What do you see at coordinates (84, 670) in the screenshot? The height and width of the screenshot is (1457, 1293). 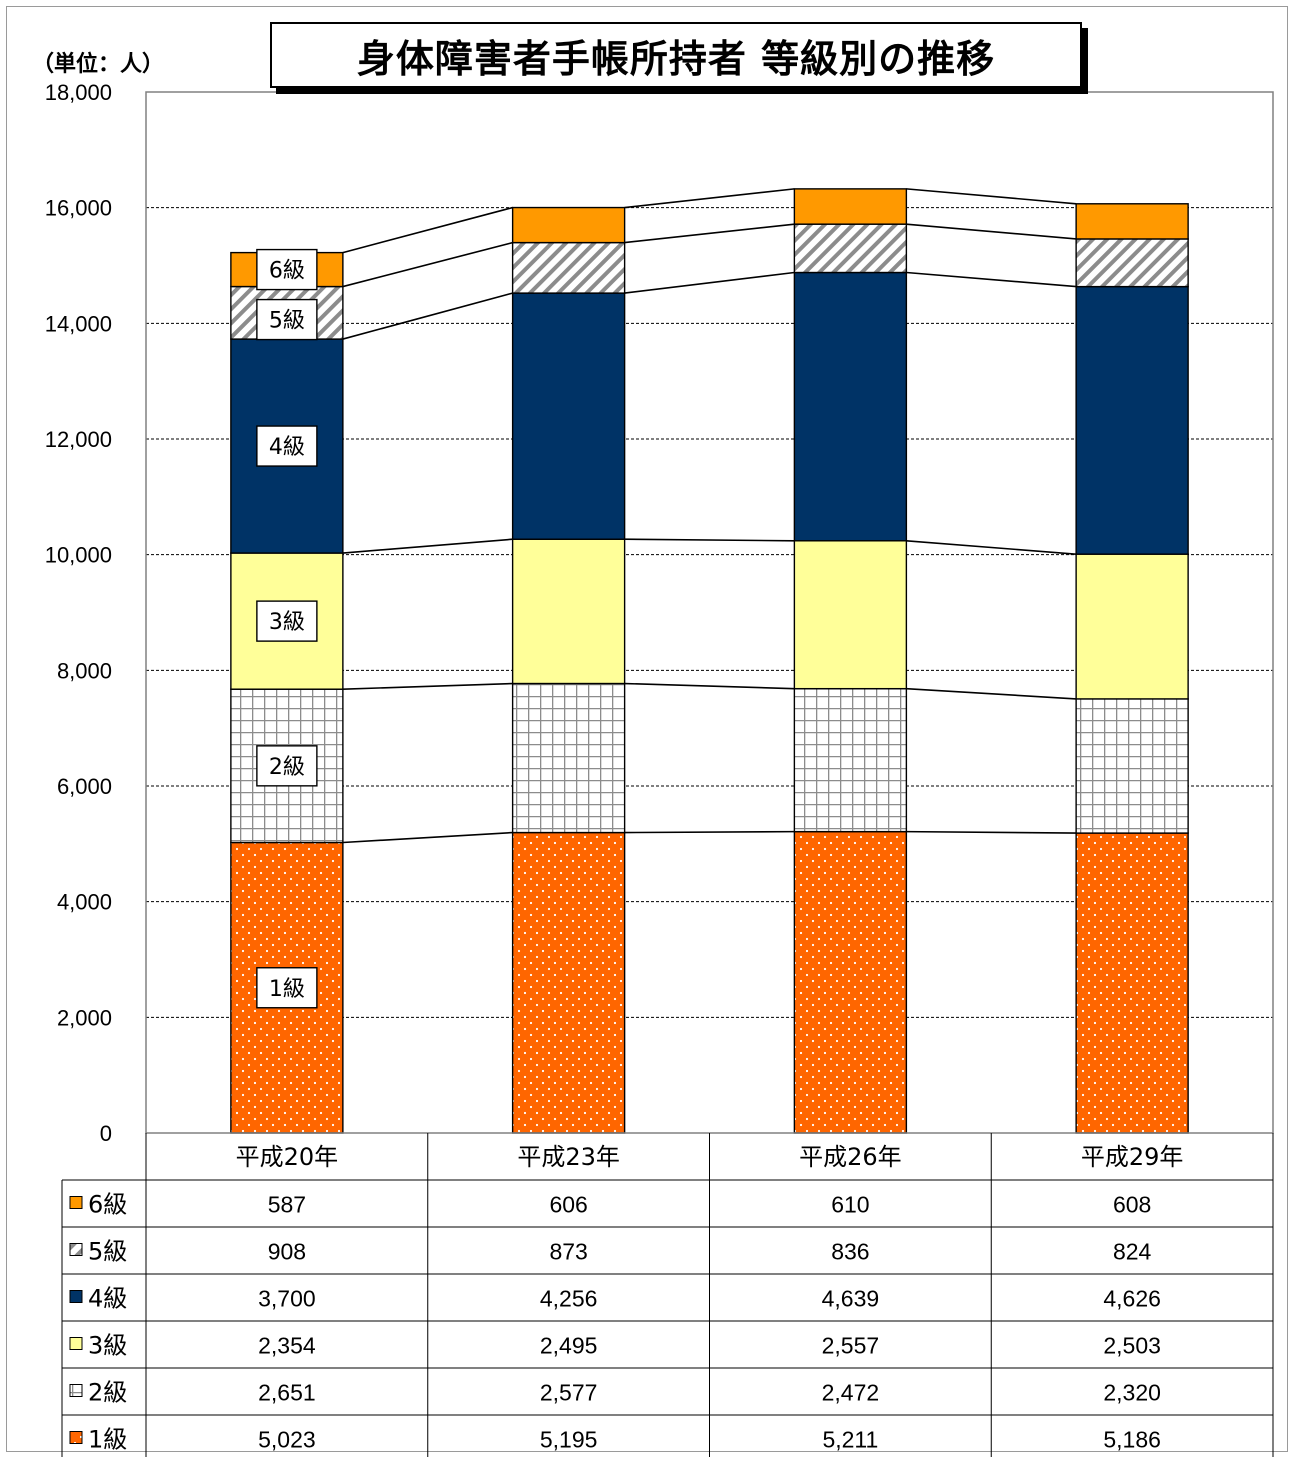 I see `y-tick-label: 8,000` at bounding box center [84, 670].